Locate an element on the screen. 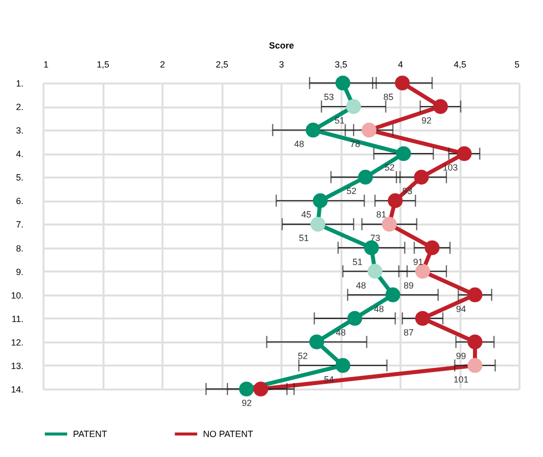 The image size is (543, 457). annotation: 81 is located at coordinates (381, 215).